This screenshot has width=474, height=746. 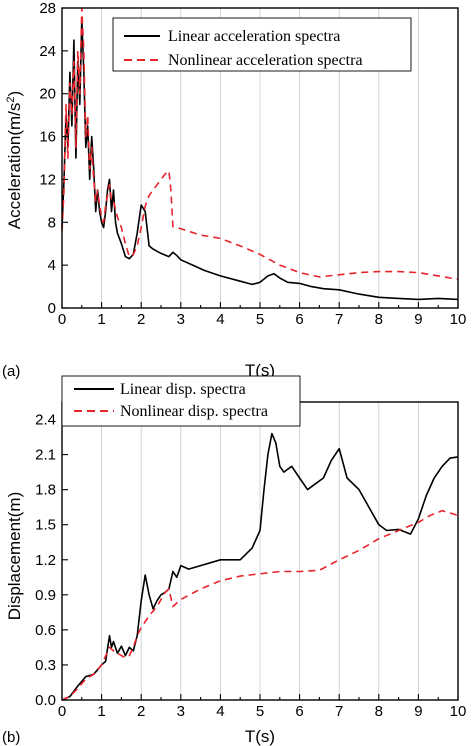 What do you see at coordinates (45, 665) in the screenshot?
I see `y-tick-label: 0.3` at bounding box center [45, 665].